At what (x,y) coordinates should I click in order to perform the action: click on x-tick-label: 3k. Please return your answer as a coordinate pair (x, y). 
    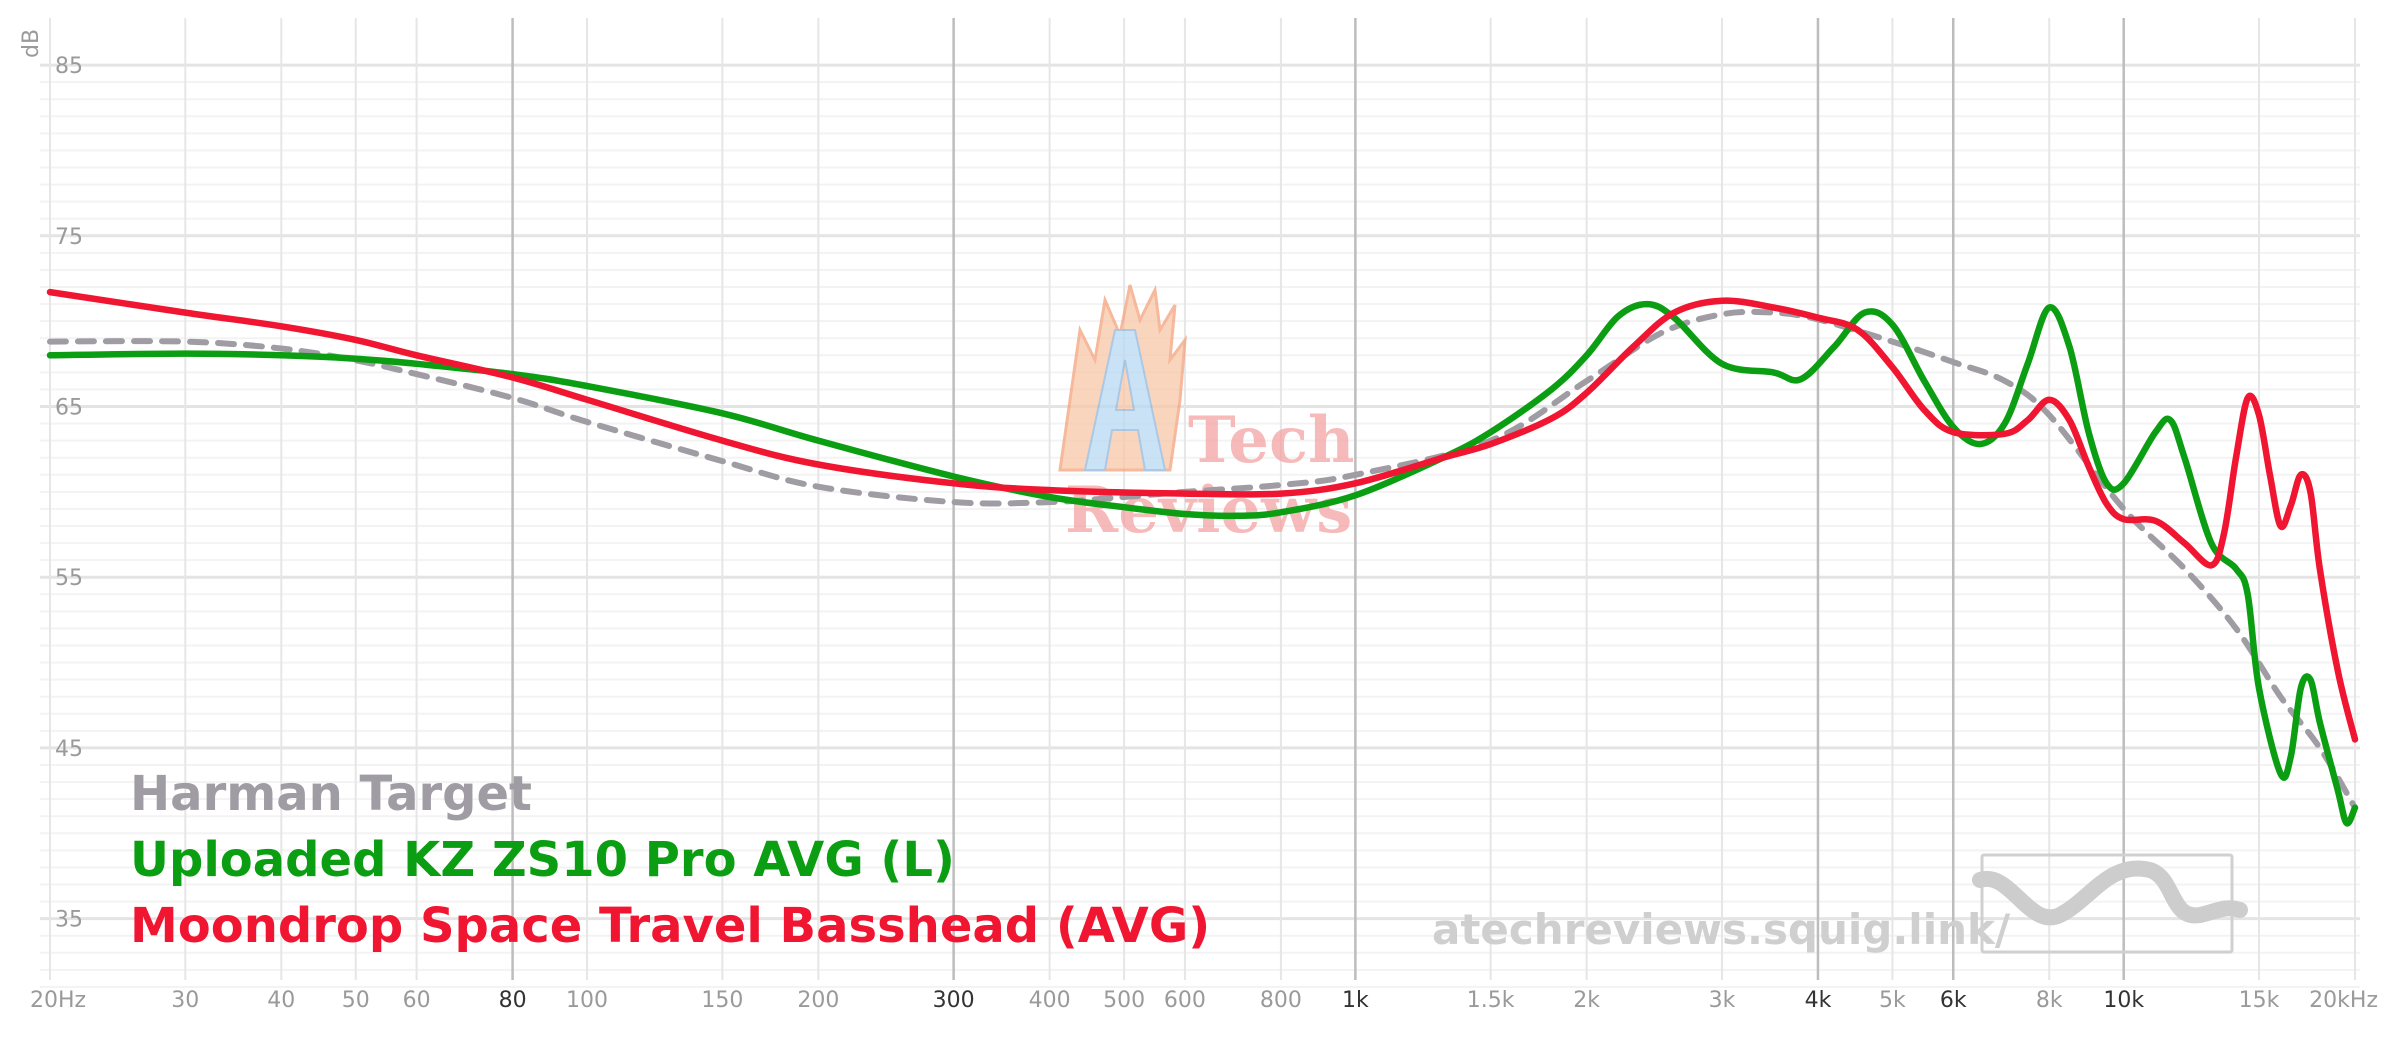
    Looking at the image, I should click on (1722, 1000).